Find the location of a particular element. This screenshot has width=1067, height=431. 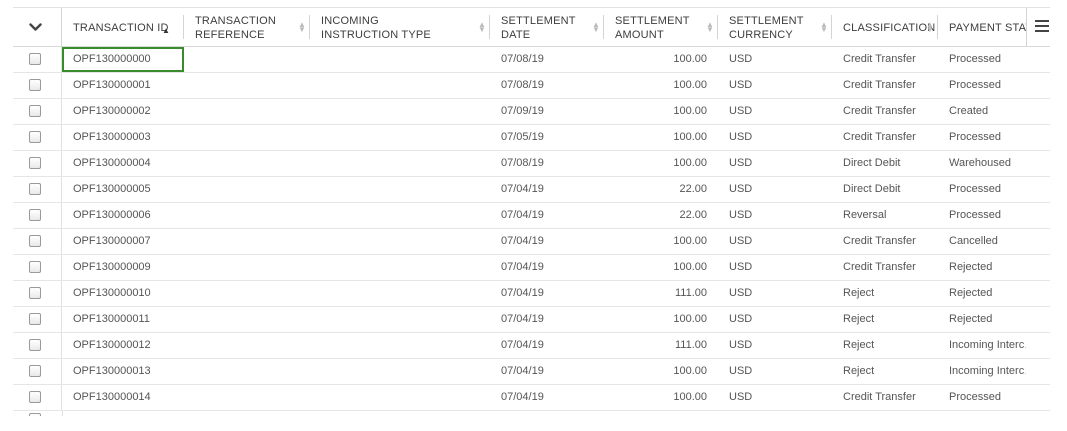

cell-settlement-date: 07/05/19 is located at coordinates (522, 137).